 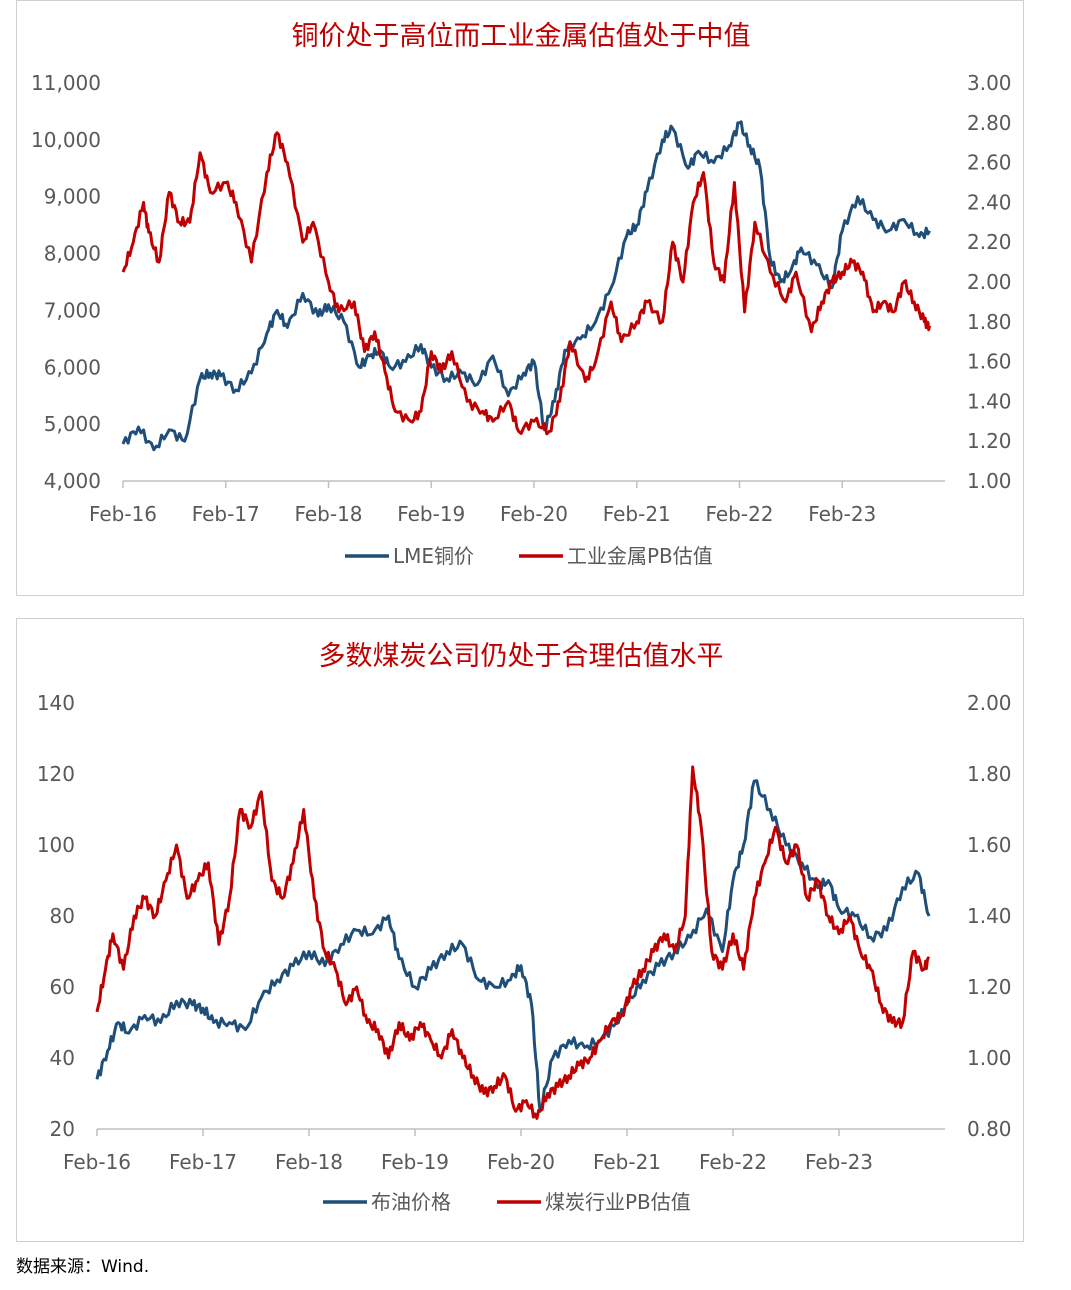 What do you see at coordinates (989, 1129) in the screenshot?
I see `y-right-tick-label: 0.80` at bounding box center [989, 1129].